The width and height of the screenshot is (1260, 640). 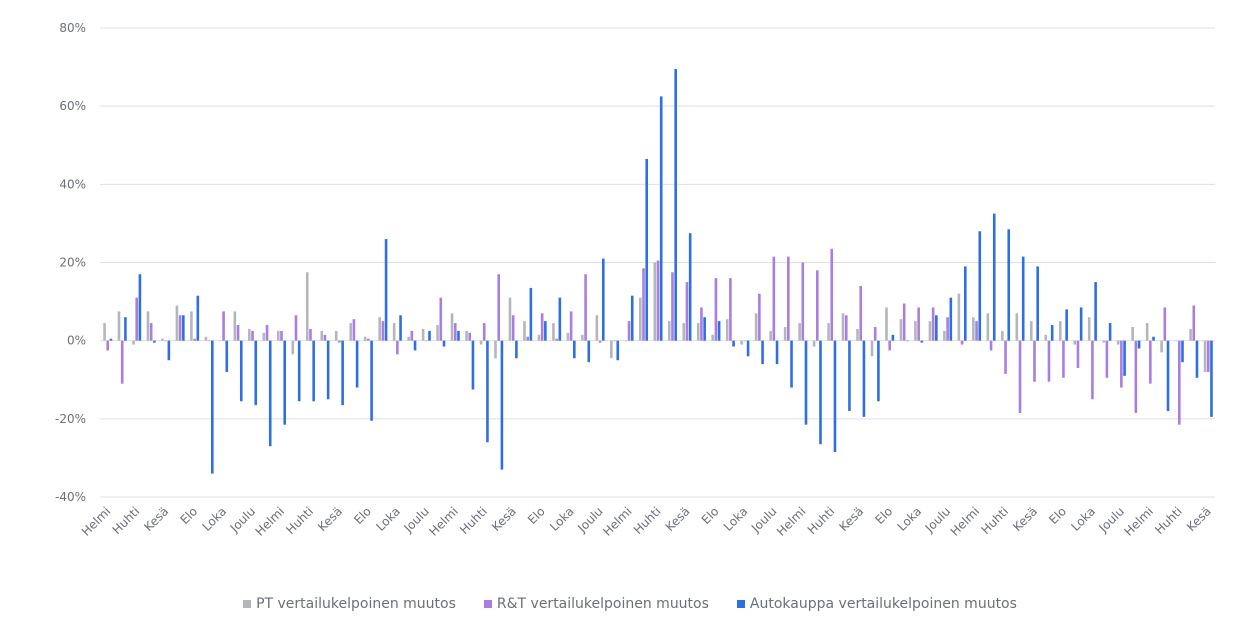 What do you see at coordinates (72, 184) in the screenshot?
I see `y-tick-label: 40%` at bounding box center [72, 184].